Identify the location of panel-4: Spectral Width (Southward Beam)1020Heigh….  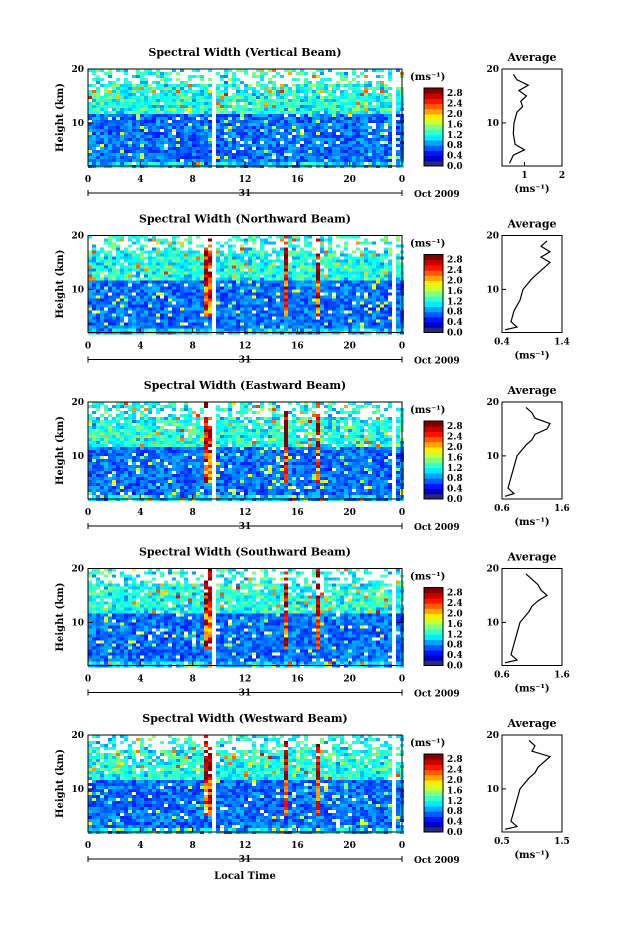
(312, 623).